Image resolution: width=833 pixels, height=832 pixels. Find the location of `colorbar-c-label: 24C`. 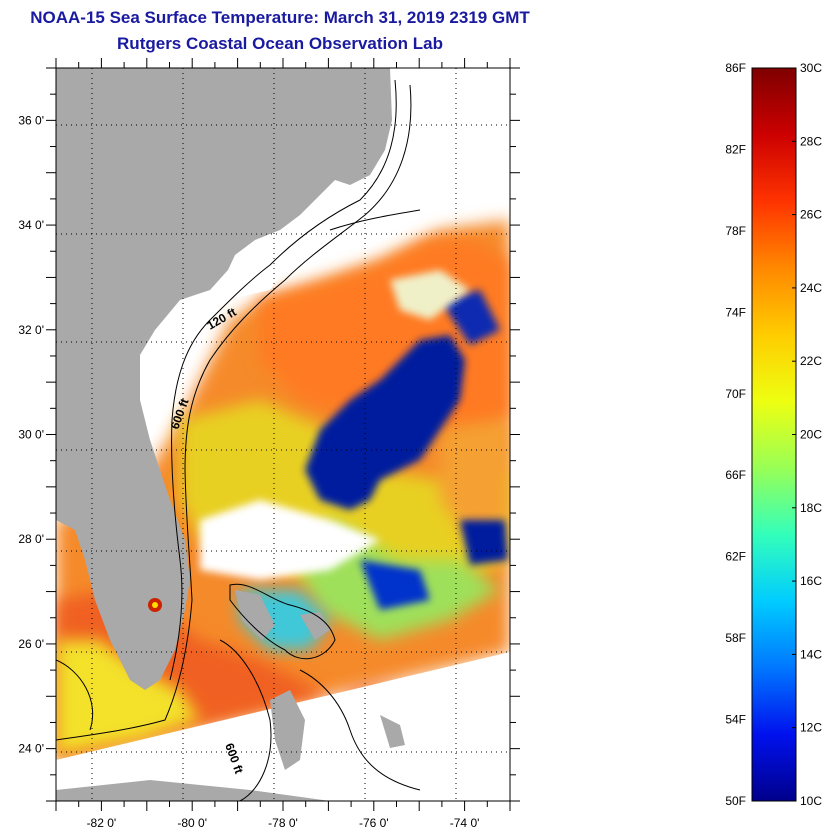

colorbar-c-label: 24C is located at coordinates (811, 288).